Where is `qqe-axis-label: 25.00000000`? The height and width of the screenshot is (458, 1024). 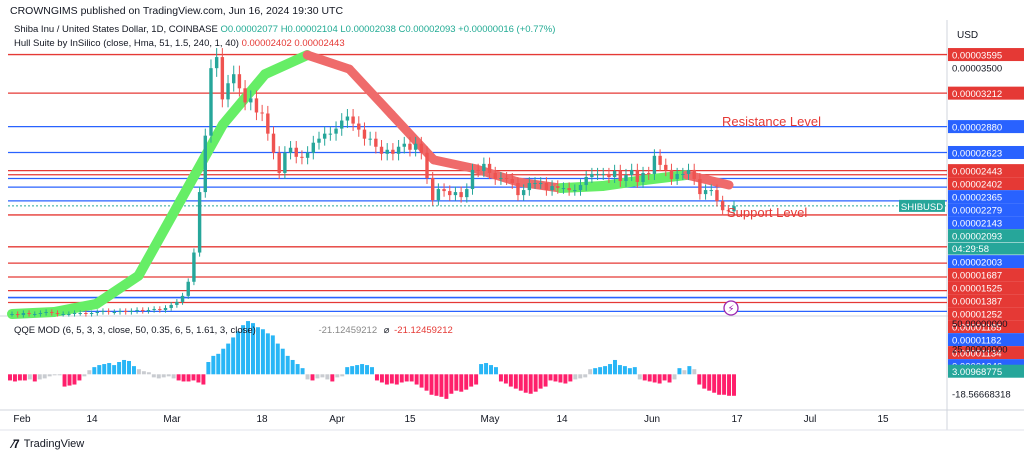 qqe-axis-label: 25.00000000 is located at coordinates (979, 350).